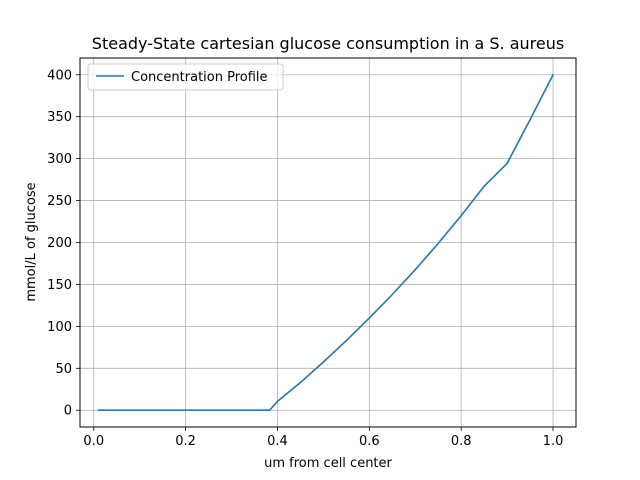  I want to click on y-axis: 0 50 100 150 200 250 300 350 400, so click(63, 243).